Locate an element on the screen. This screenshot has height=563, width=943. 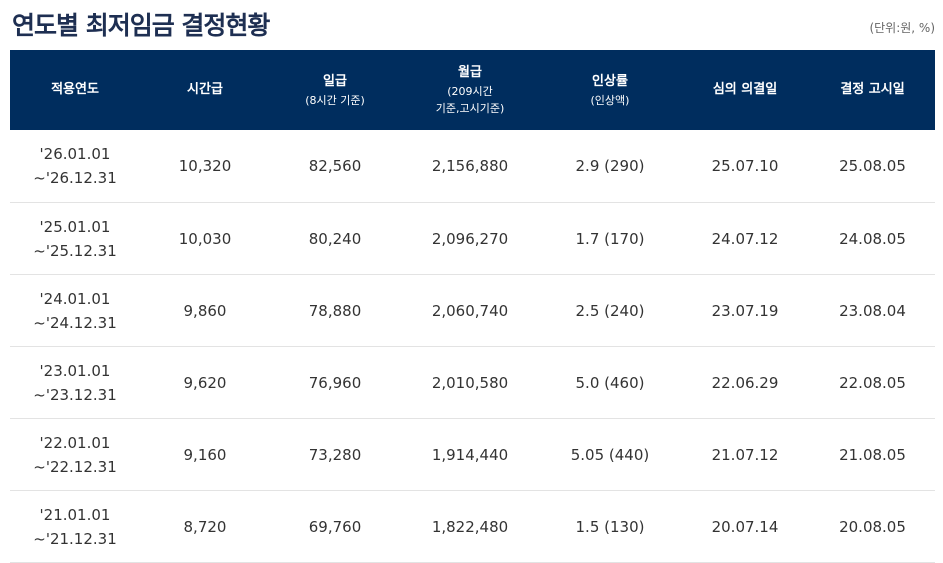
cell-period: '22.01.01 ~'22.12.31 is located at coordinates (75, 454).